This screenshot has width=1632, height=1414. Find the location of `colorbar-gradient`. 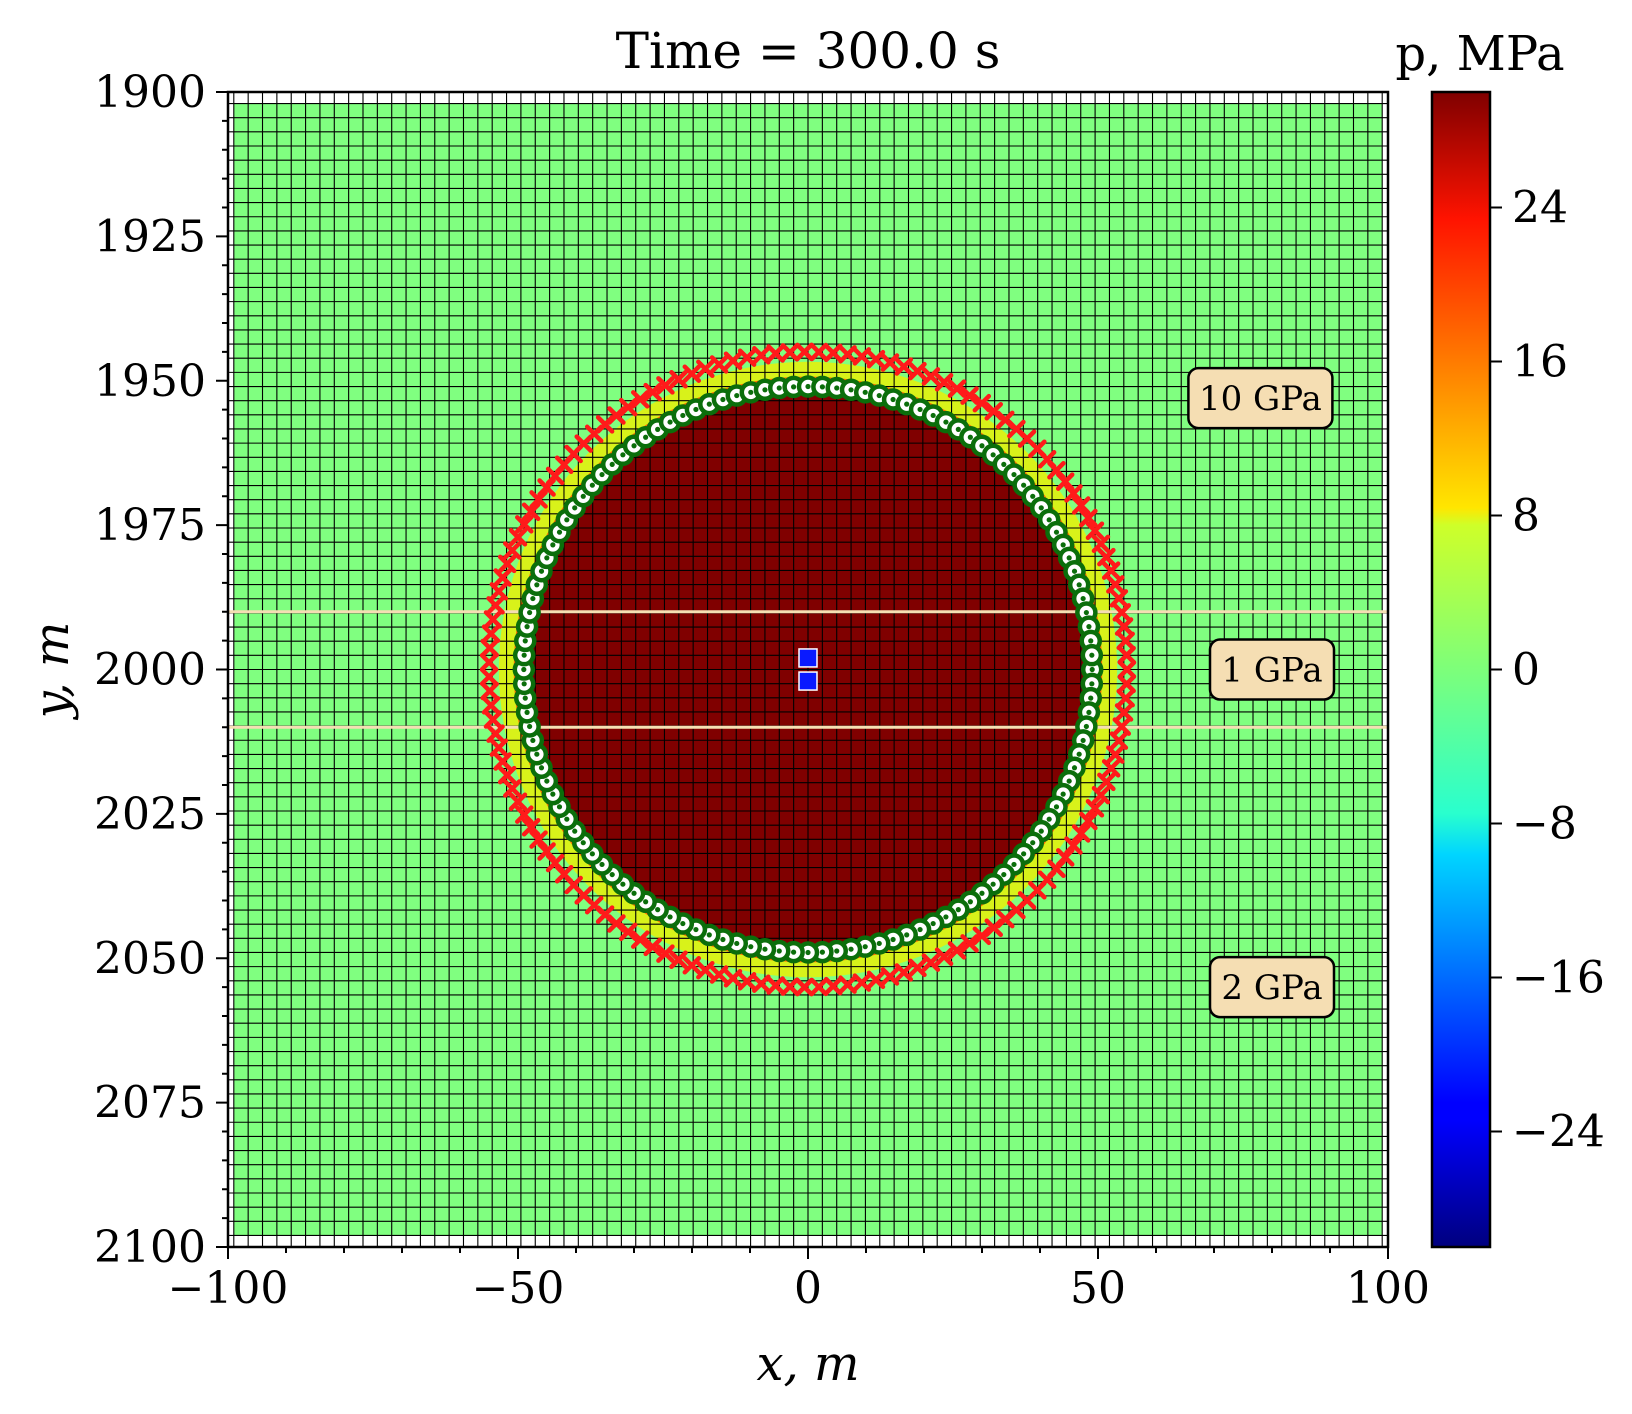

colorbar-gradient is located at coordinates (1461, 669).